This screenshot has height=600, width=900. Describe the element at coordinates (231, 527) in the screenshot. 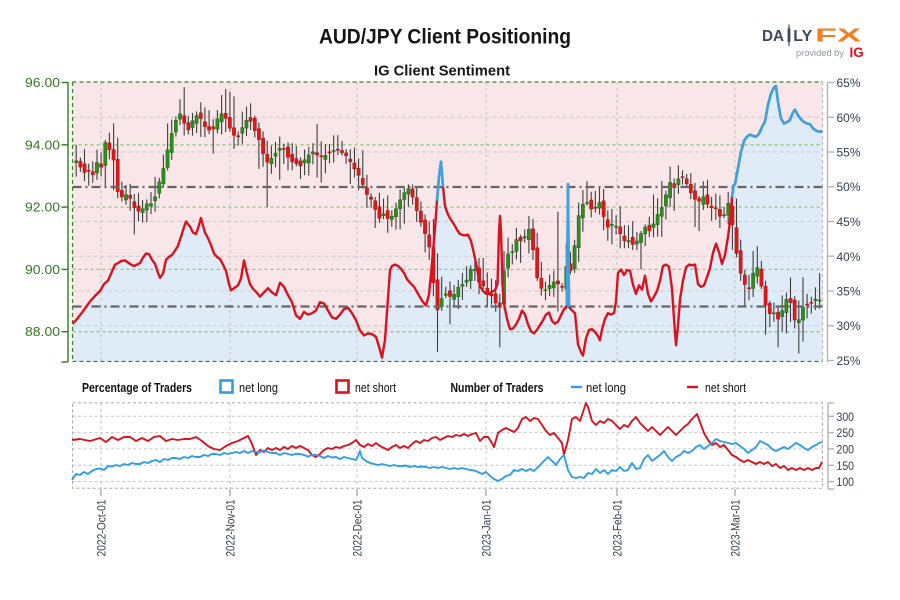

I see `svg-text: 2022-Nov-01` at that location.